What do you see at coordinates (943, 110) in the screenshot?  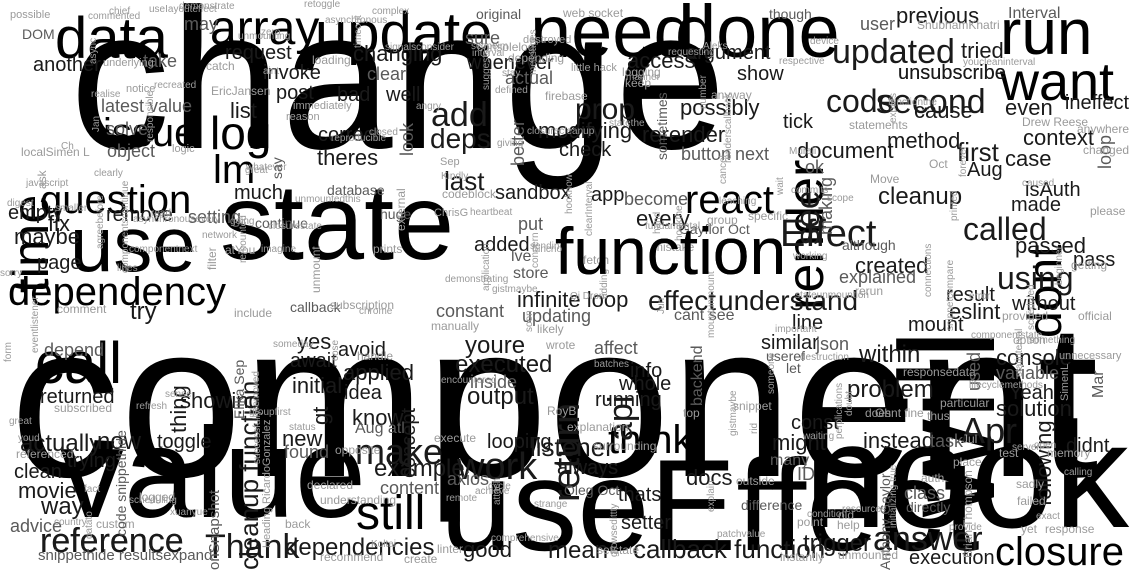 I see `word-cause: cause` at bounding box center [943, 110].